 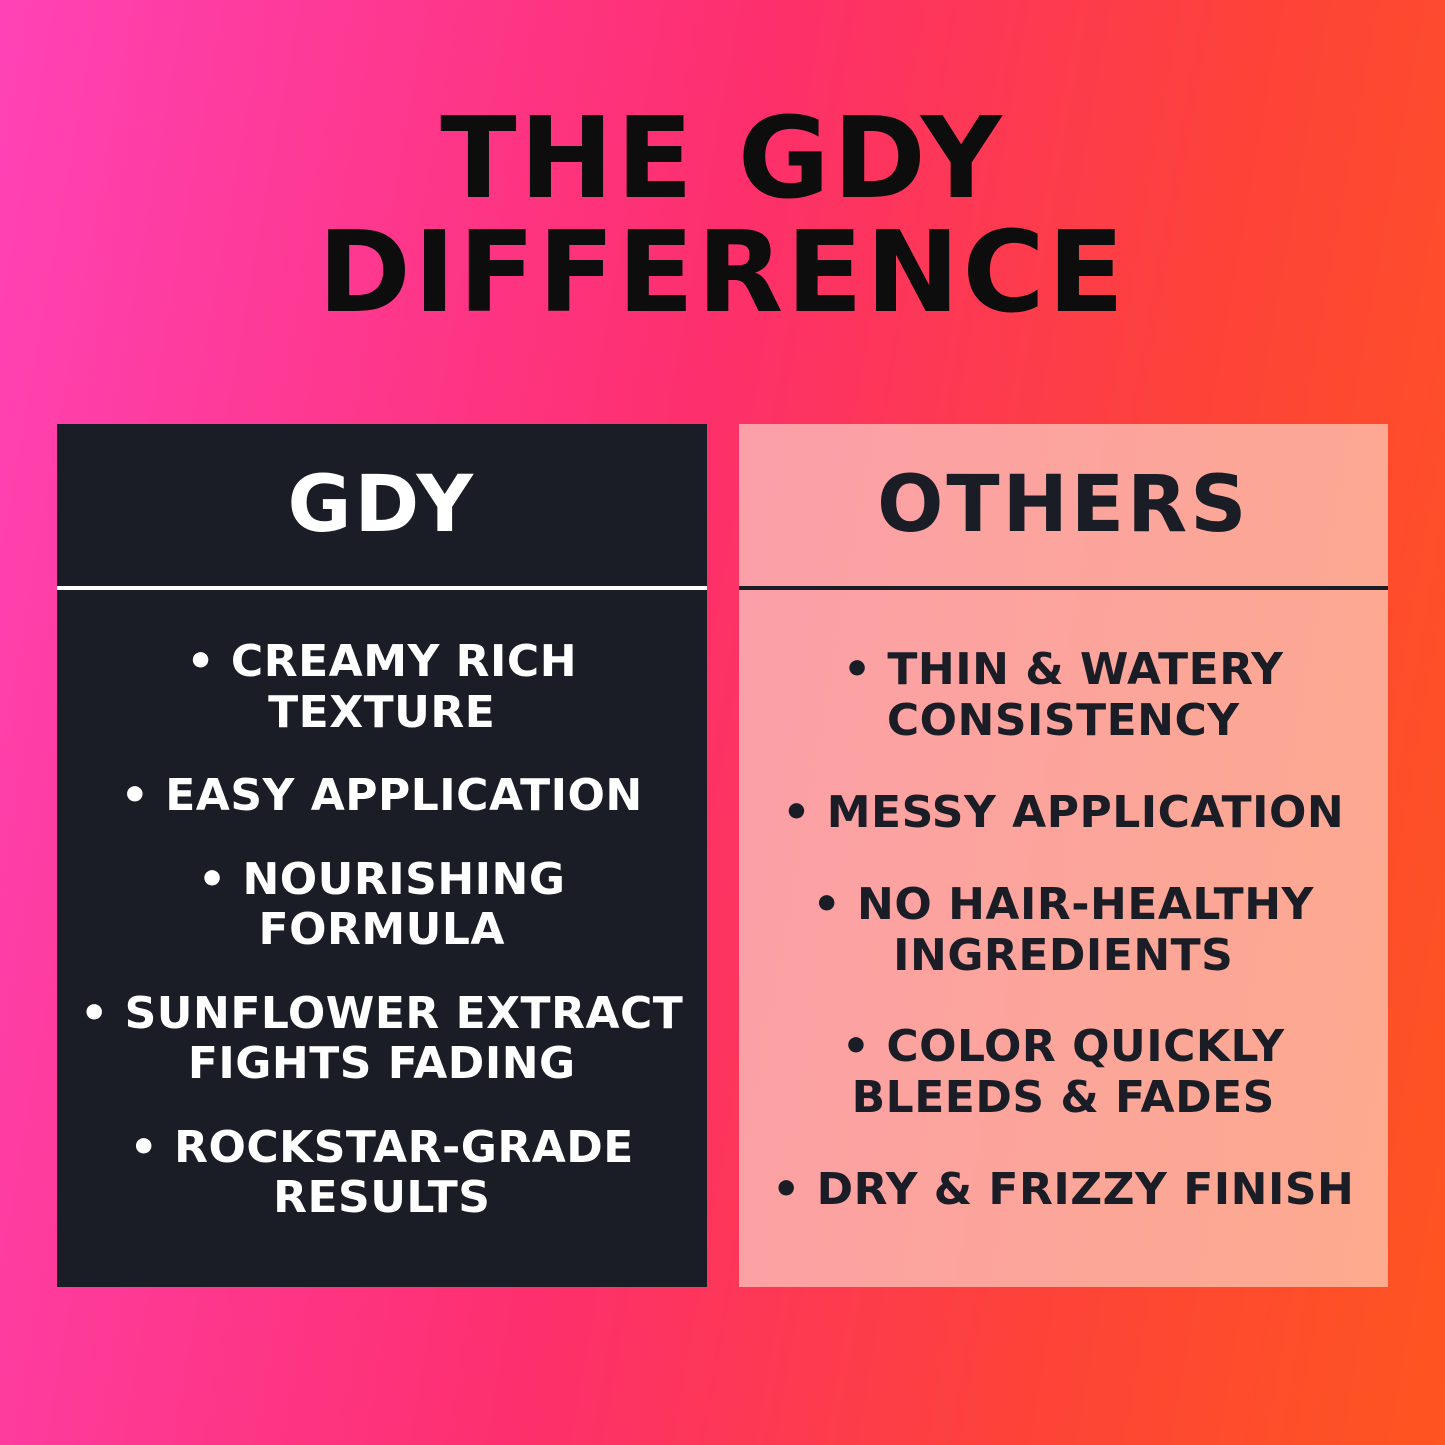 I want to click on list-item: • COLOR QUICKLY BLEEDS & FADES, so click(x=1063, y=1072).